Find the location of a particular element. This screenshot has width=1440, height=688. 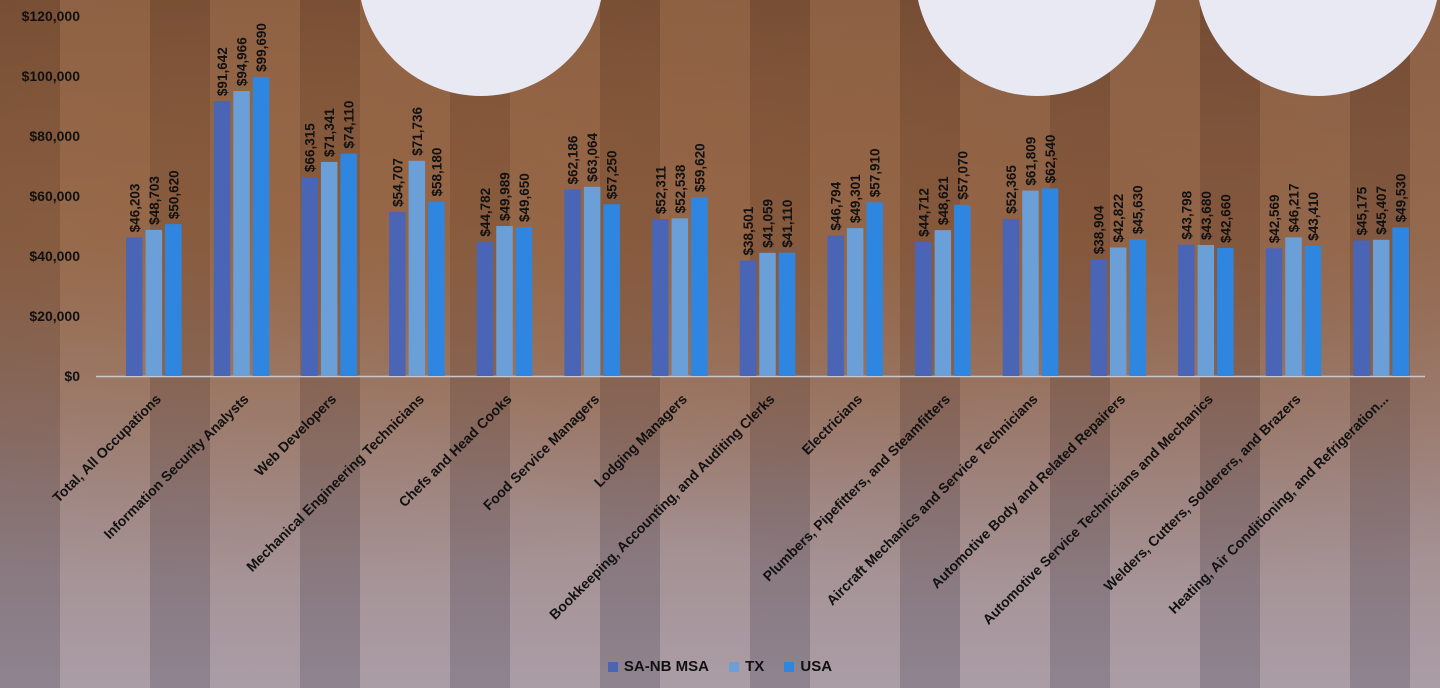

data-label: $74,110 is located at coordinates (349, 125).